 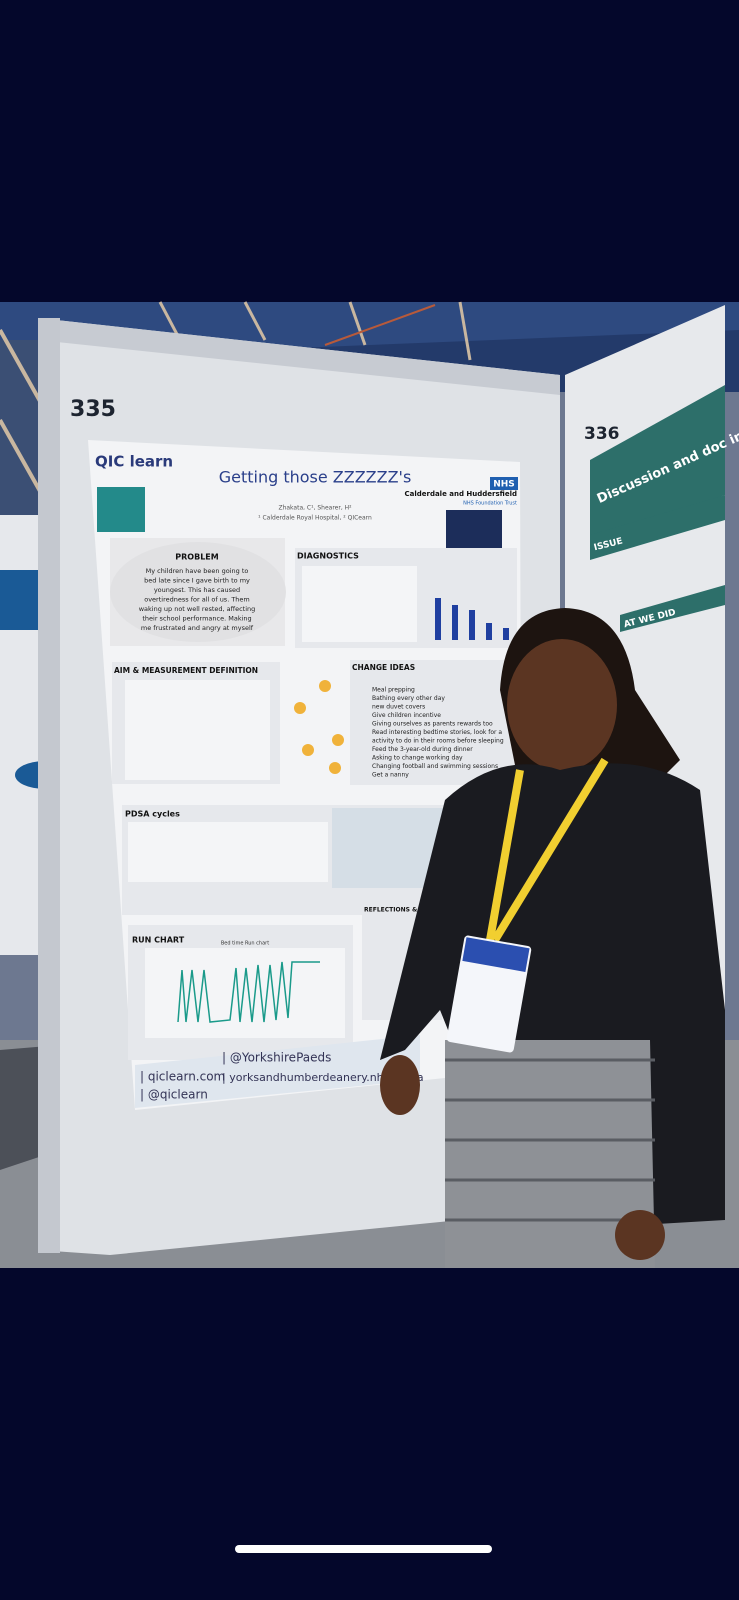 I want to click on nhs-logo: NHS, so click(x=504, y=485).